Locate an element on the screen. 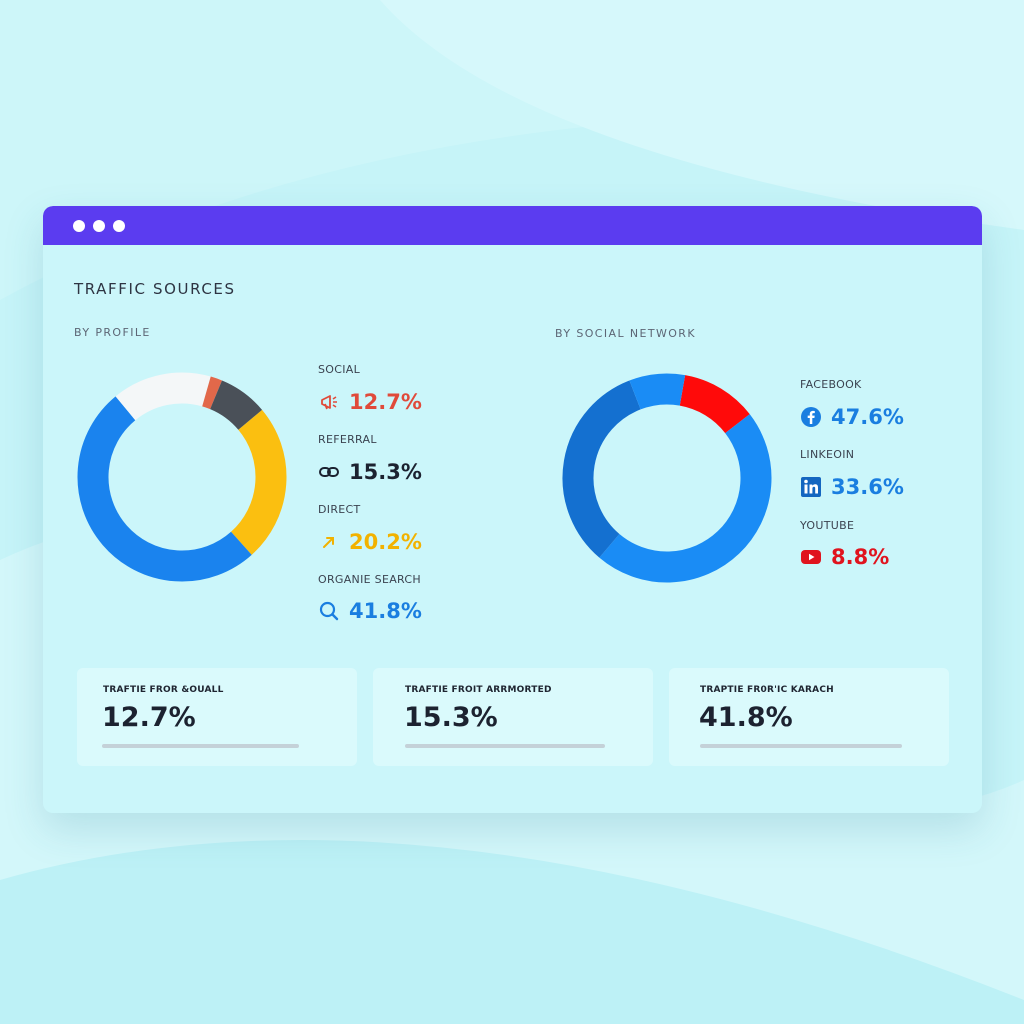  legend-value-facebook: 47.6% is located at coordinates (867, 417).